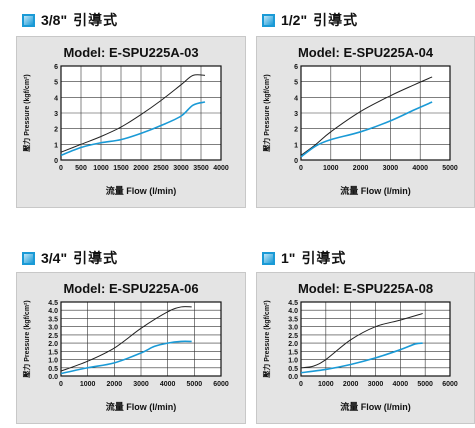 This screenshot has height=428, width=475. I want to click on size-label: 1/2", so click(294, 20).